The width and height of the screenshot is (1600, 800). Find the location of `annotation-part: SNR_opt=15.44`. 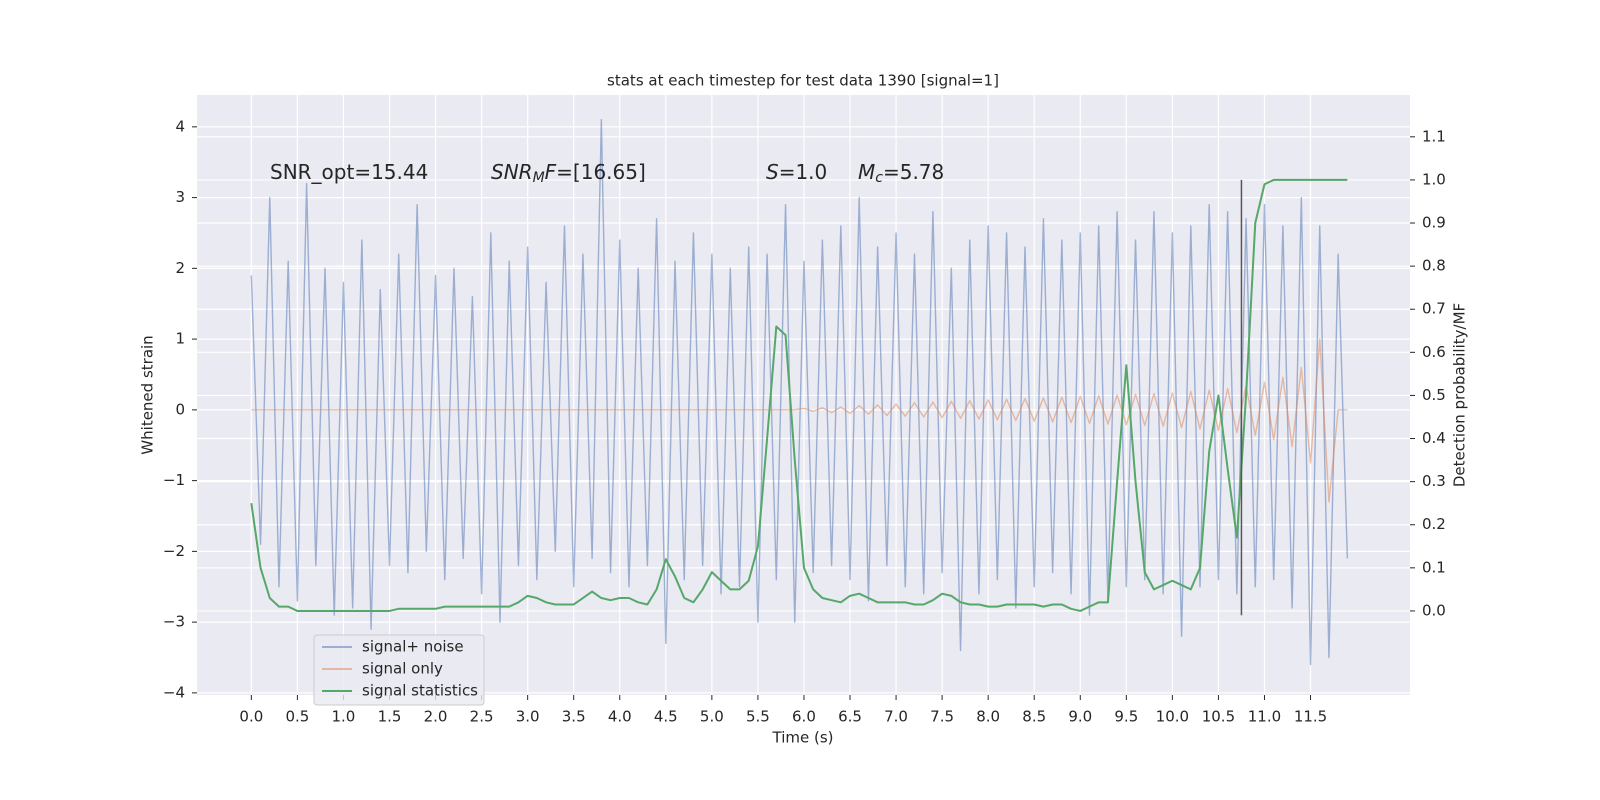

annotation-part: SNR_opt=15.44 is located at coordinates (349, 172).